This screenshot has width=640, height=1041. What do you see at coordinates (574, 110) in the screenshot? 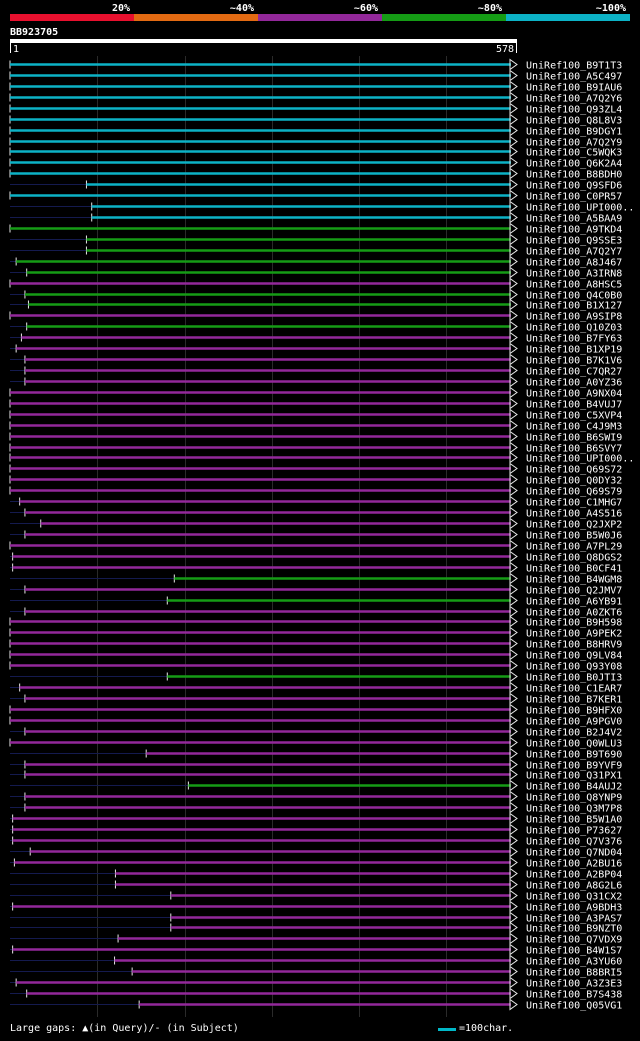
I see `hit-label: UniRef100_Q93ZL4` at bounding box center [574, 110].